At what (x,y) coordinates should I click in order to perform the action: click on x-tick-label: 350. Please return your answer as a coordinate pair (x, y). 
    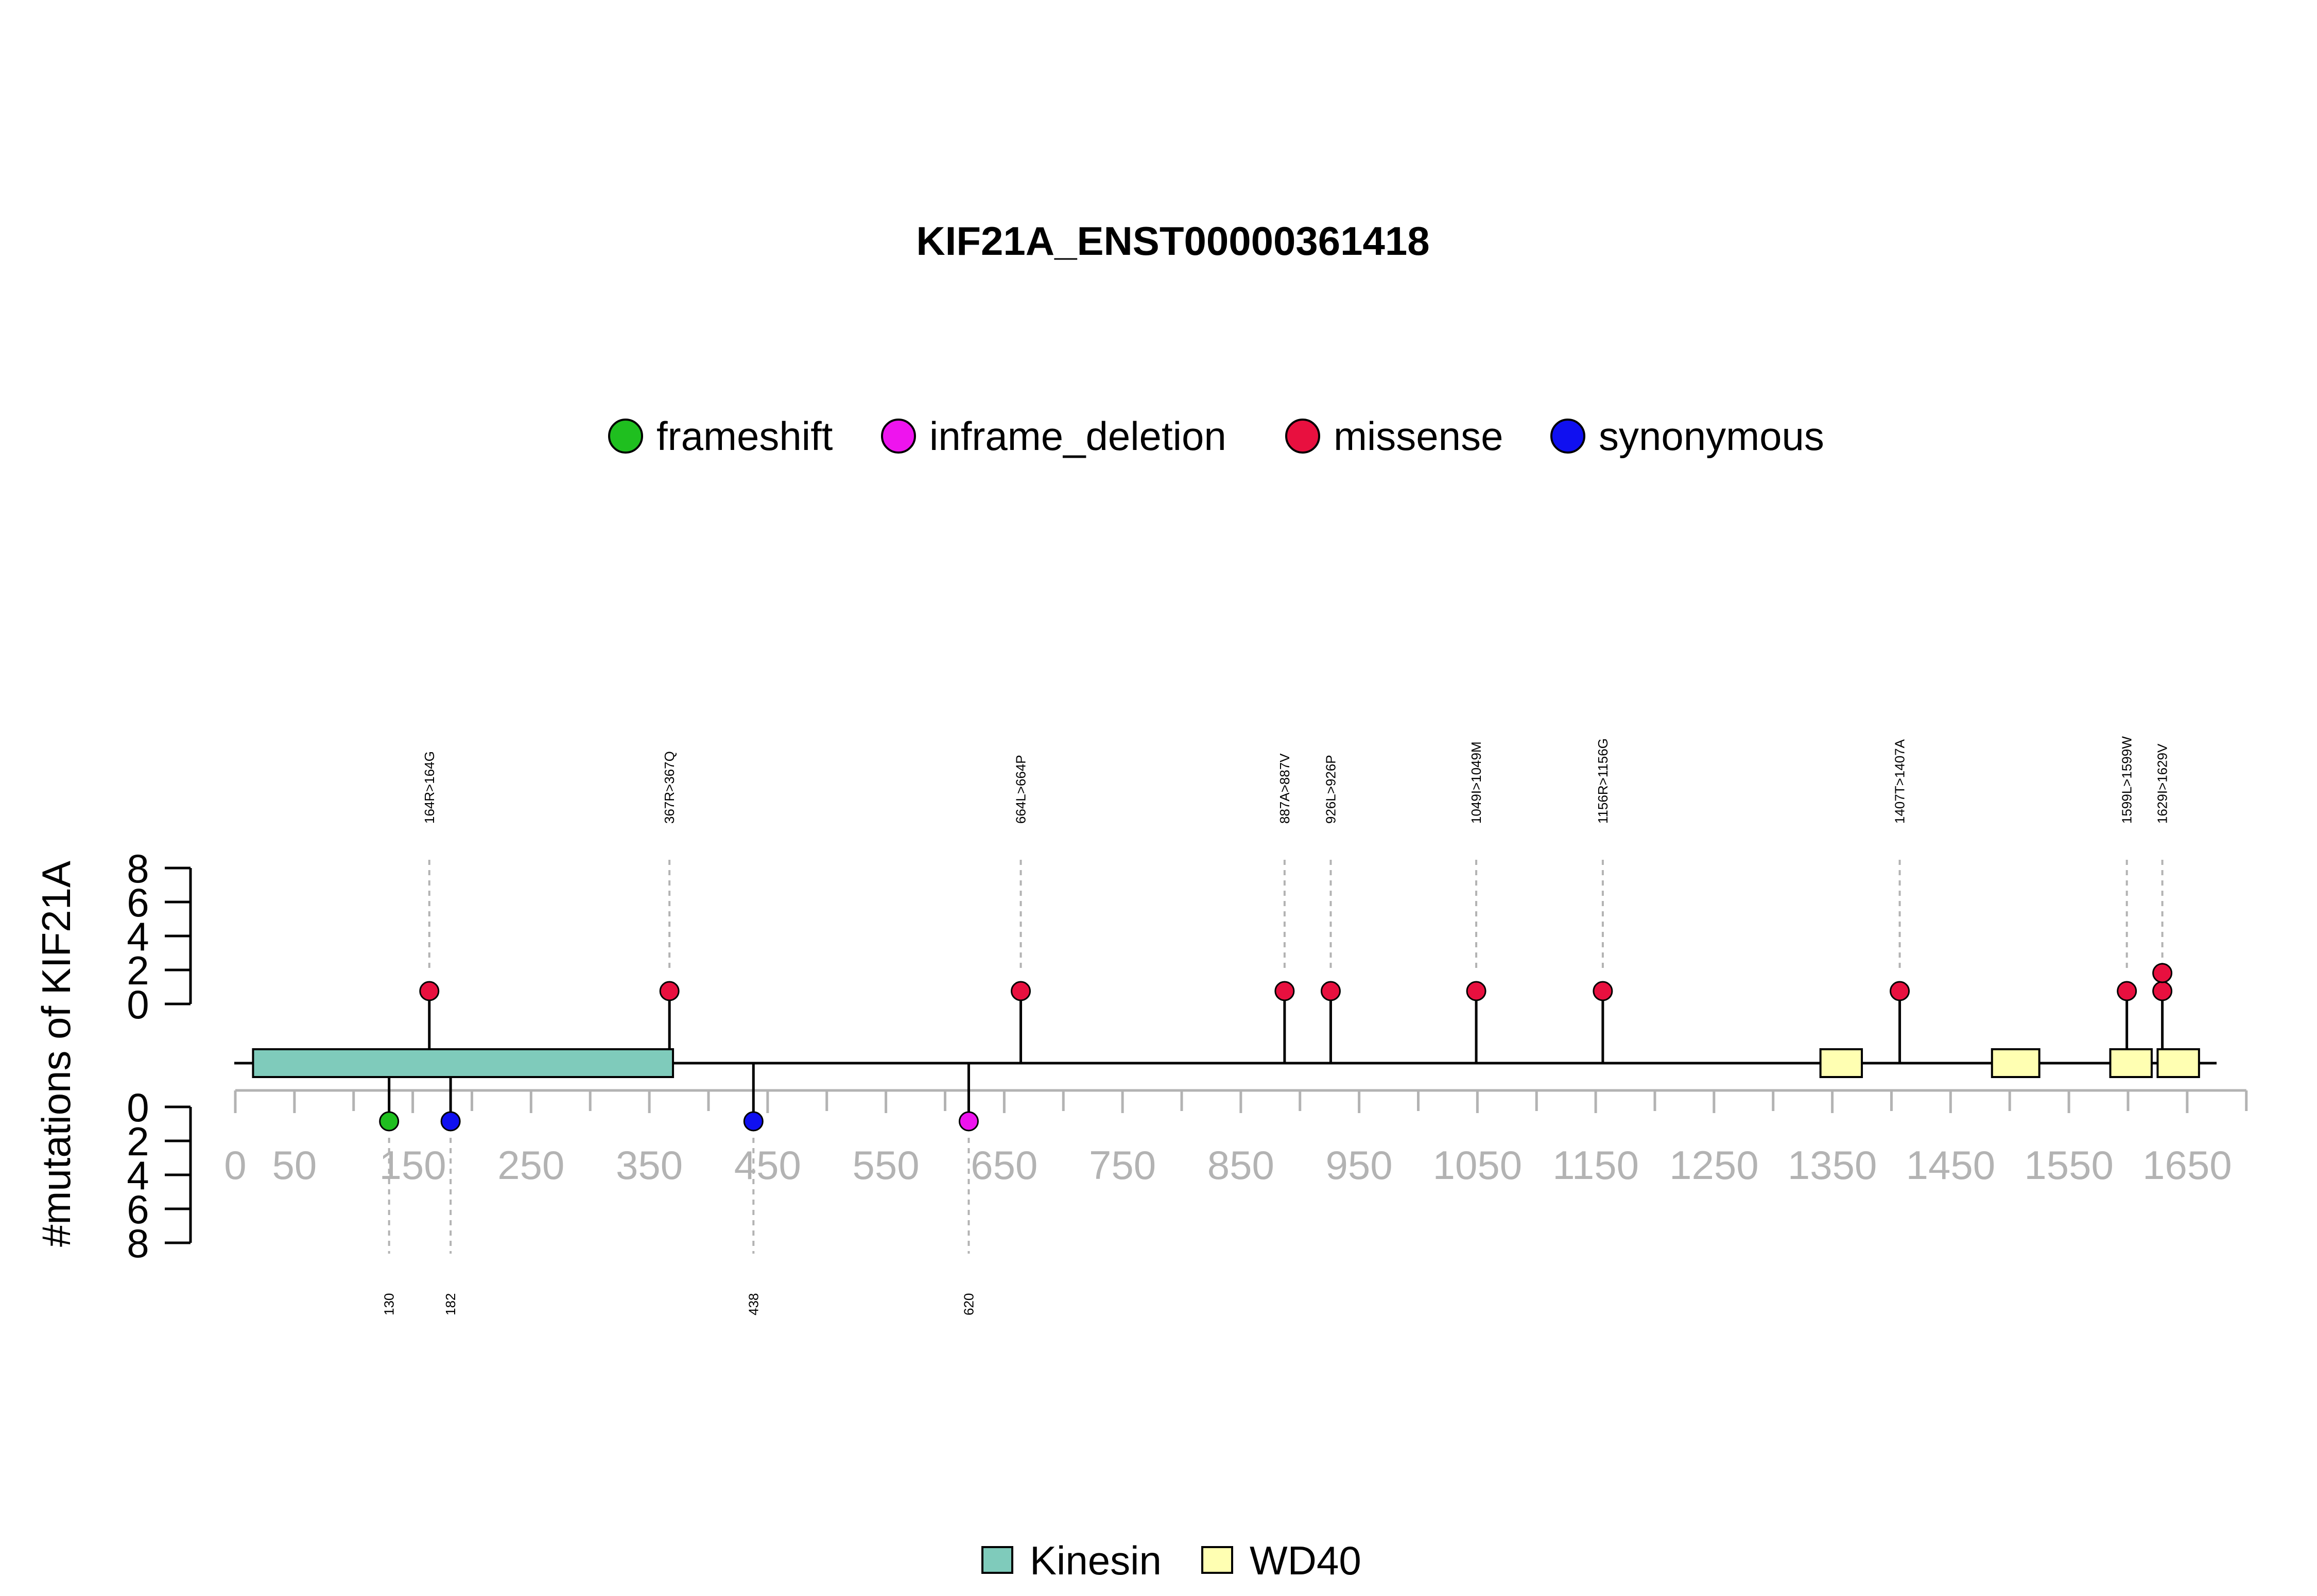
    Looking at the image, I should click on (649, 1165).